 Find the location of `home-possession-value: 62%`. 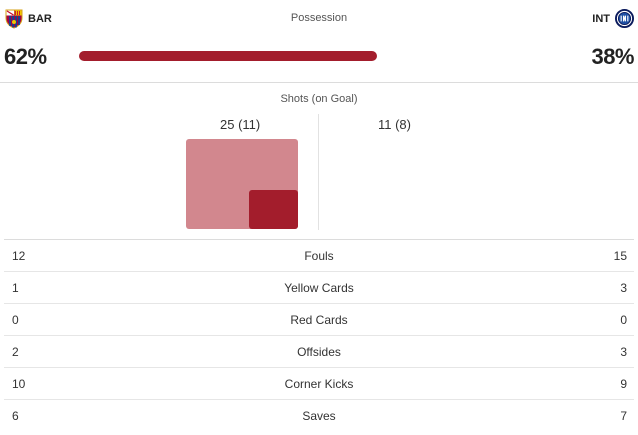

home-possession-value: 62% is located at coordinates (25, 56).